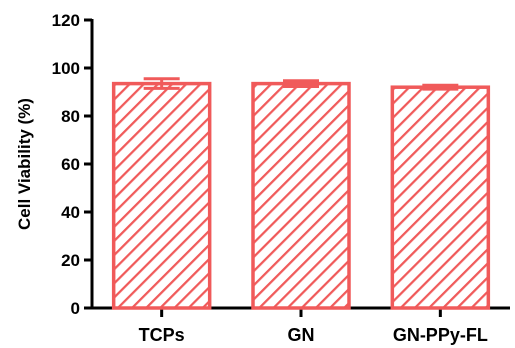  Describe the element at coordinates (440, 335) in the screenshot. I see `x-tick-label: GN-PPy-FL` at that location.